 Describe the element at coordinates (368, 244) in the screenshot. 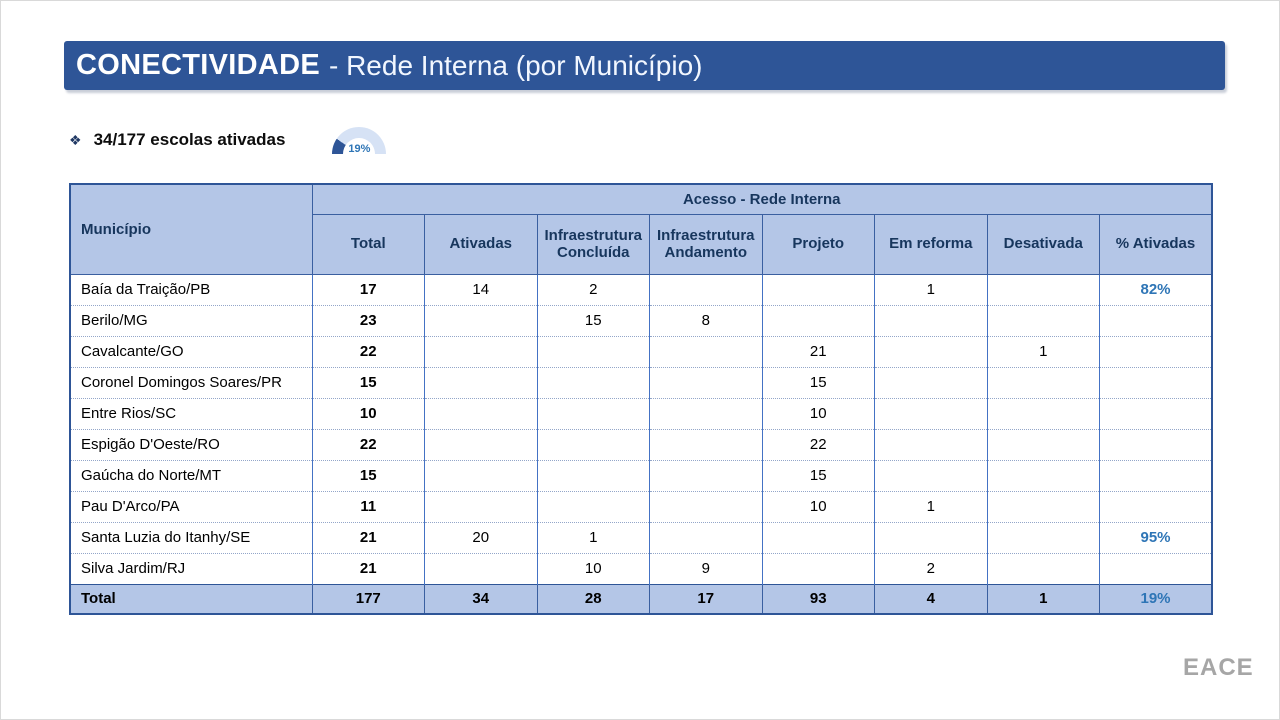

I see `column-header: Total` at that location.